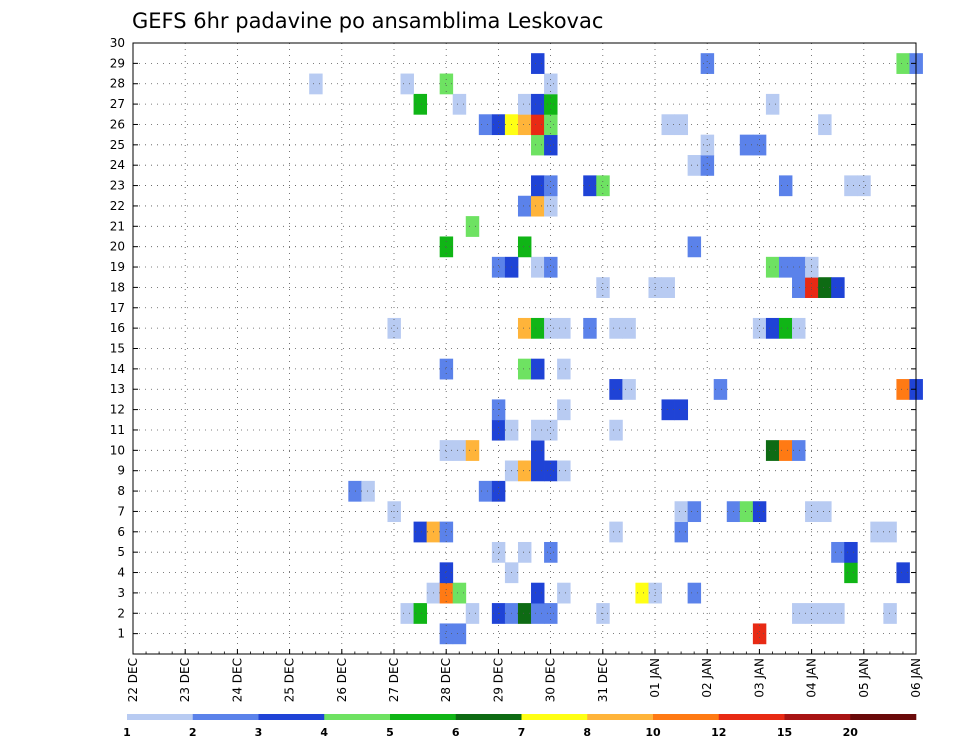  Describe the element at coordinates (367, 21) in the screenshot. I see `chart-title: GEFS 6hr padavine po ansamblima Leskovac` at that location.